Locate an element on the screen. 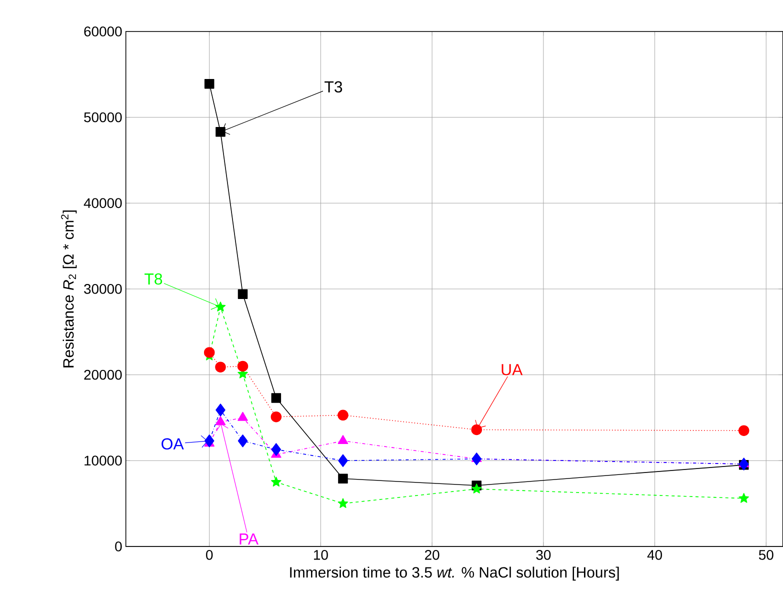 The image size is (783, 616). x-tick-label: 40 is located at coordinates (654, 555).